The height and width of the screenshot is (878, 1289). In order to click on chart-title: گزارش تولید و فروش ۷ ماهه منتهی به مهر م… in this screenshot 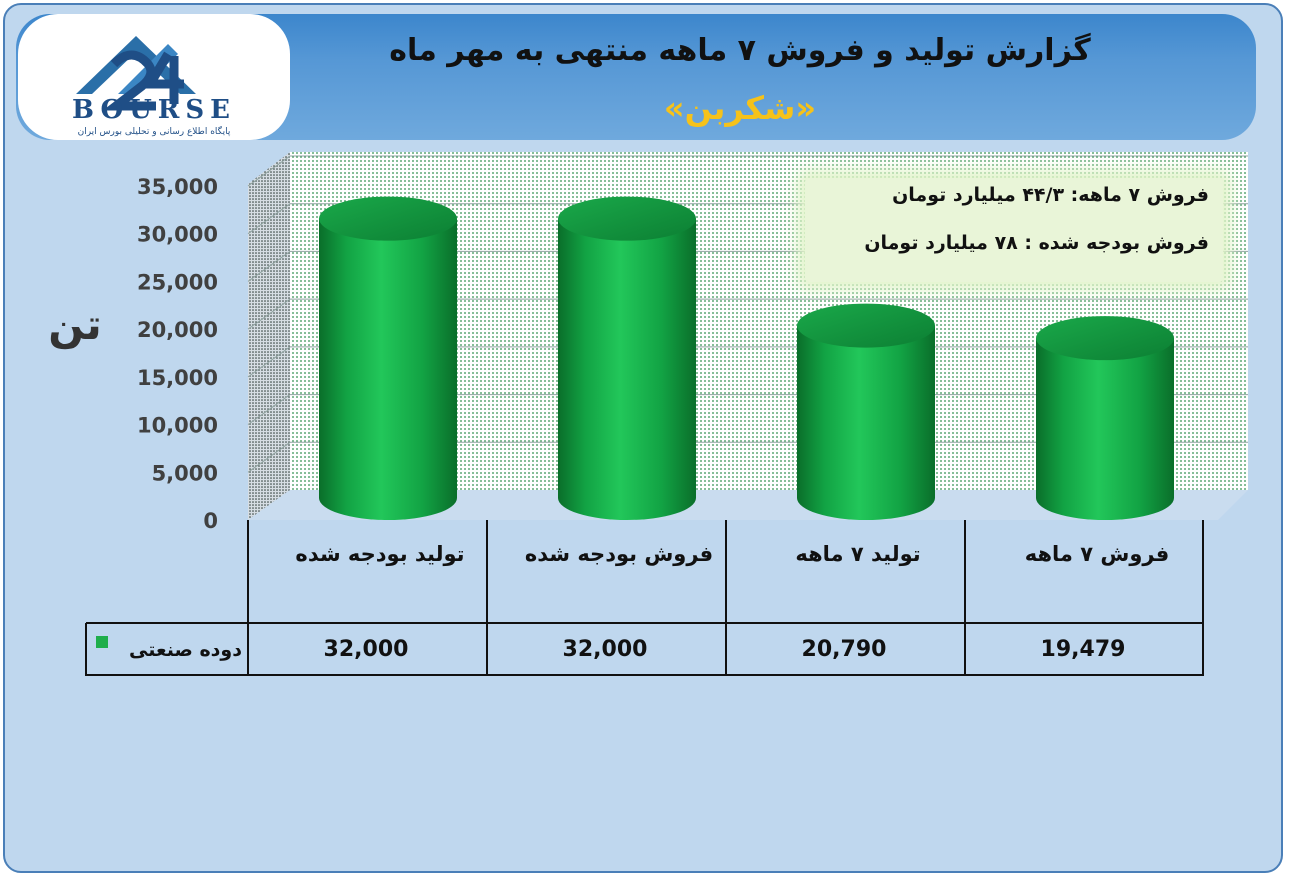, I will do `click(740, 50)`.